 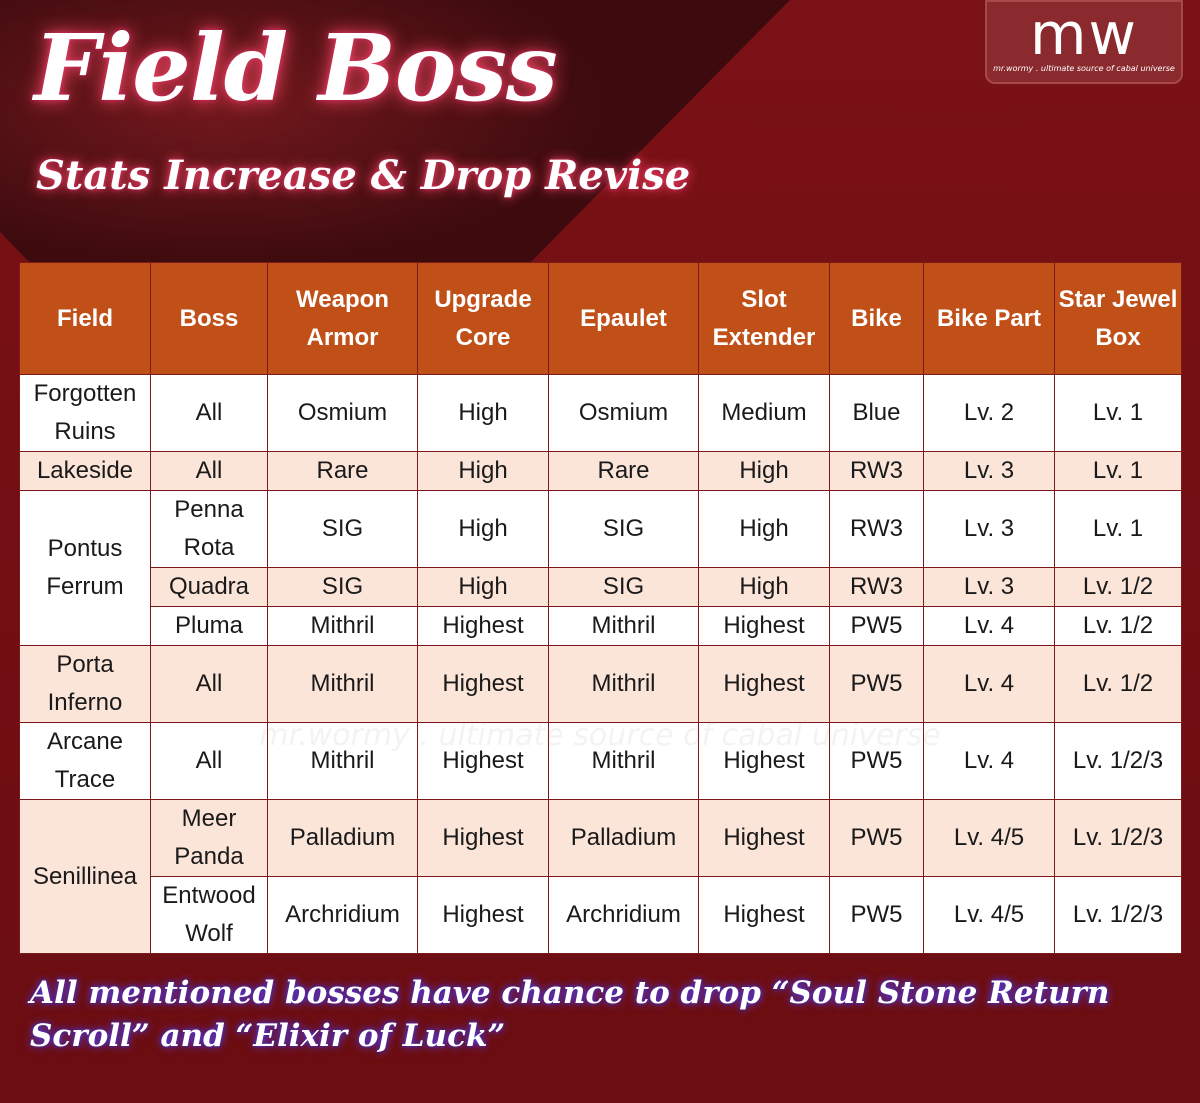 What do you see at coordinates (483, 318) in the screenshot?
I see `header-upgrade-core: Upgrade Core` at bounding box center [483, 318].